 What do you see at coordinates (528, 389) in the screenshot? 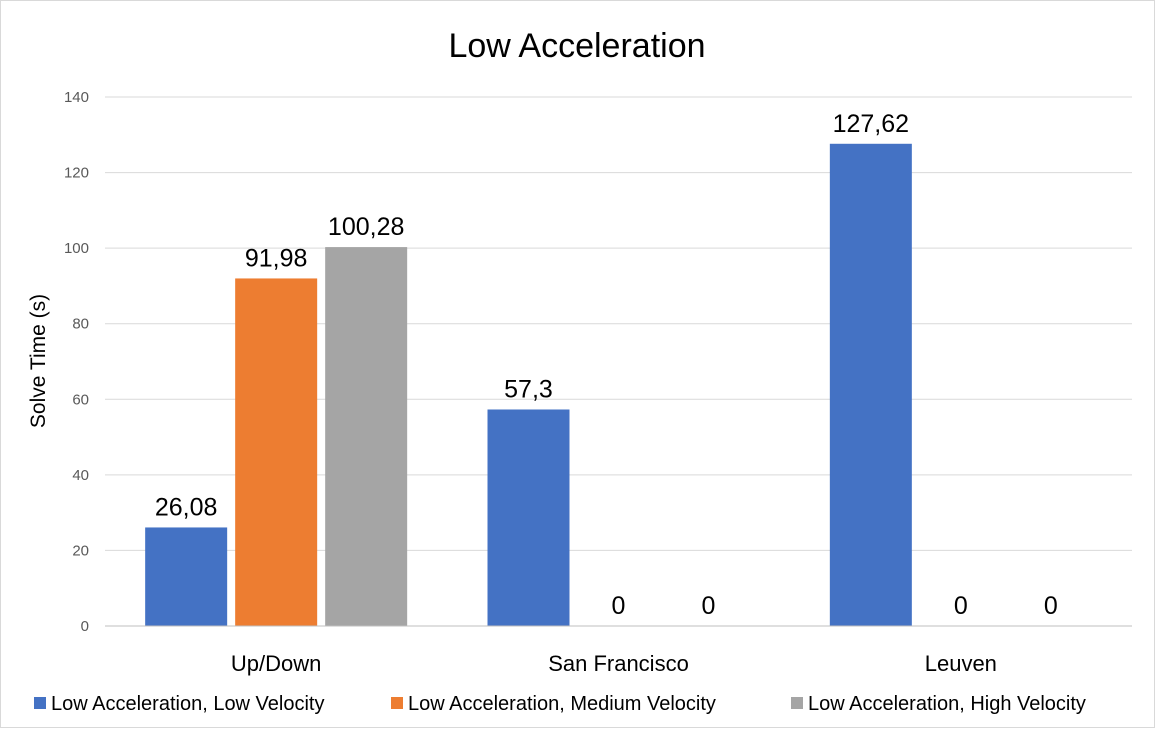
I see `data-label: 57,3` at bounding box center [528, 389].